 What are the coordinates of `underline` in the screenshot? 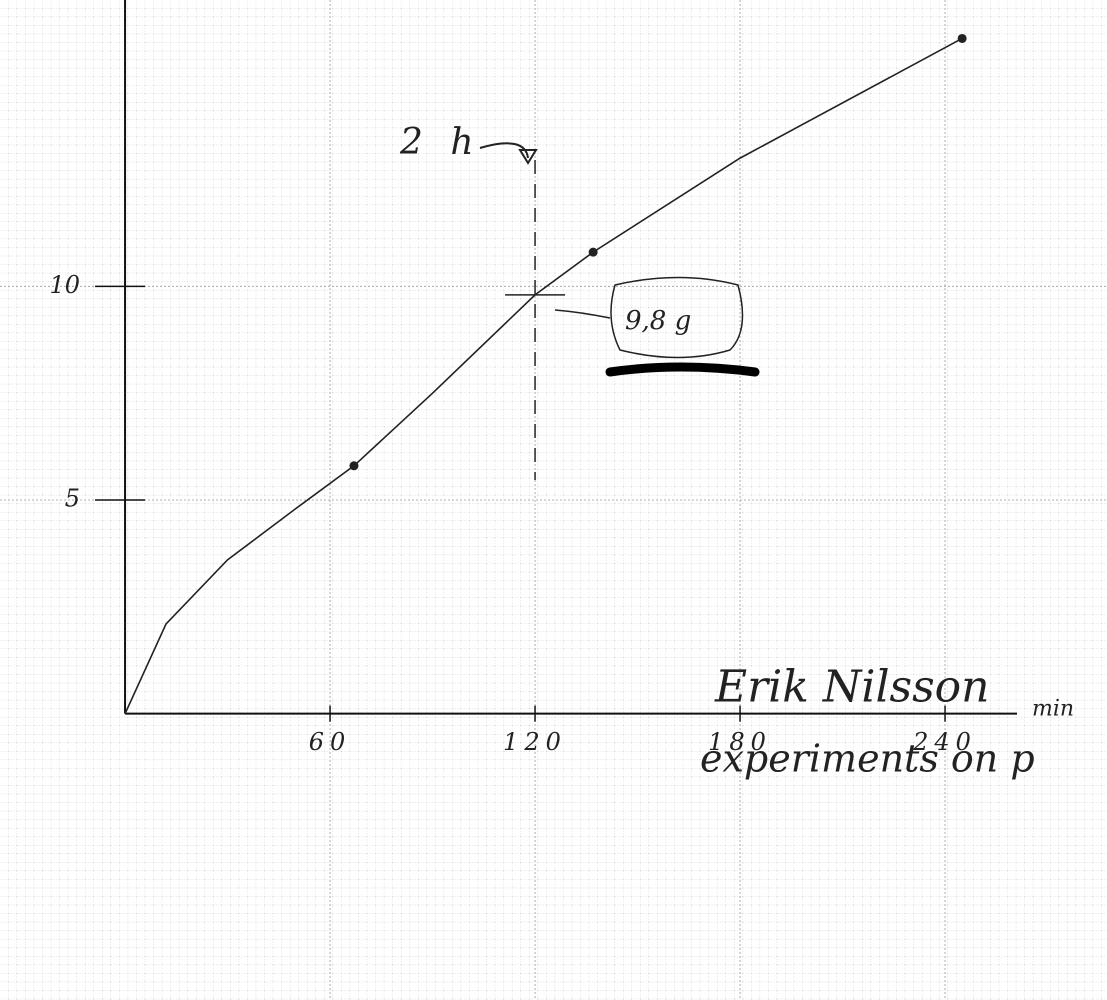 It's located at (682, 369).